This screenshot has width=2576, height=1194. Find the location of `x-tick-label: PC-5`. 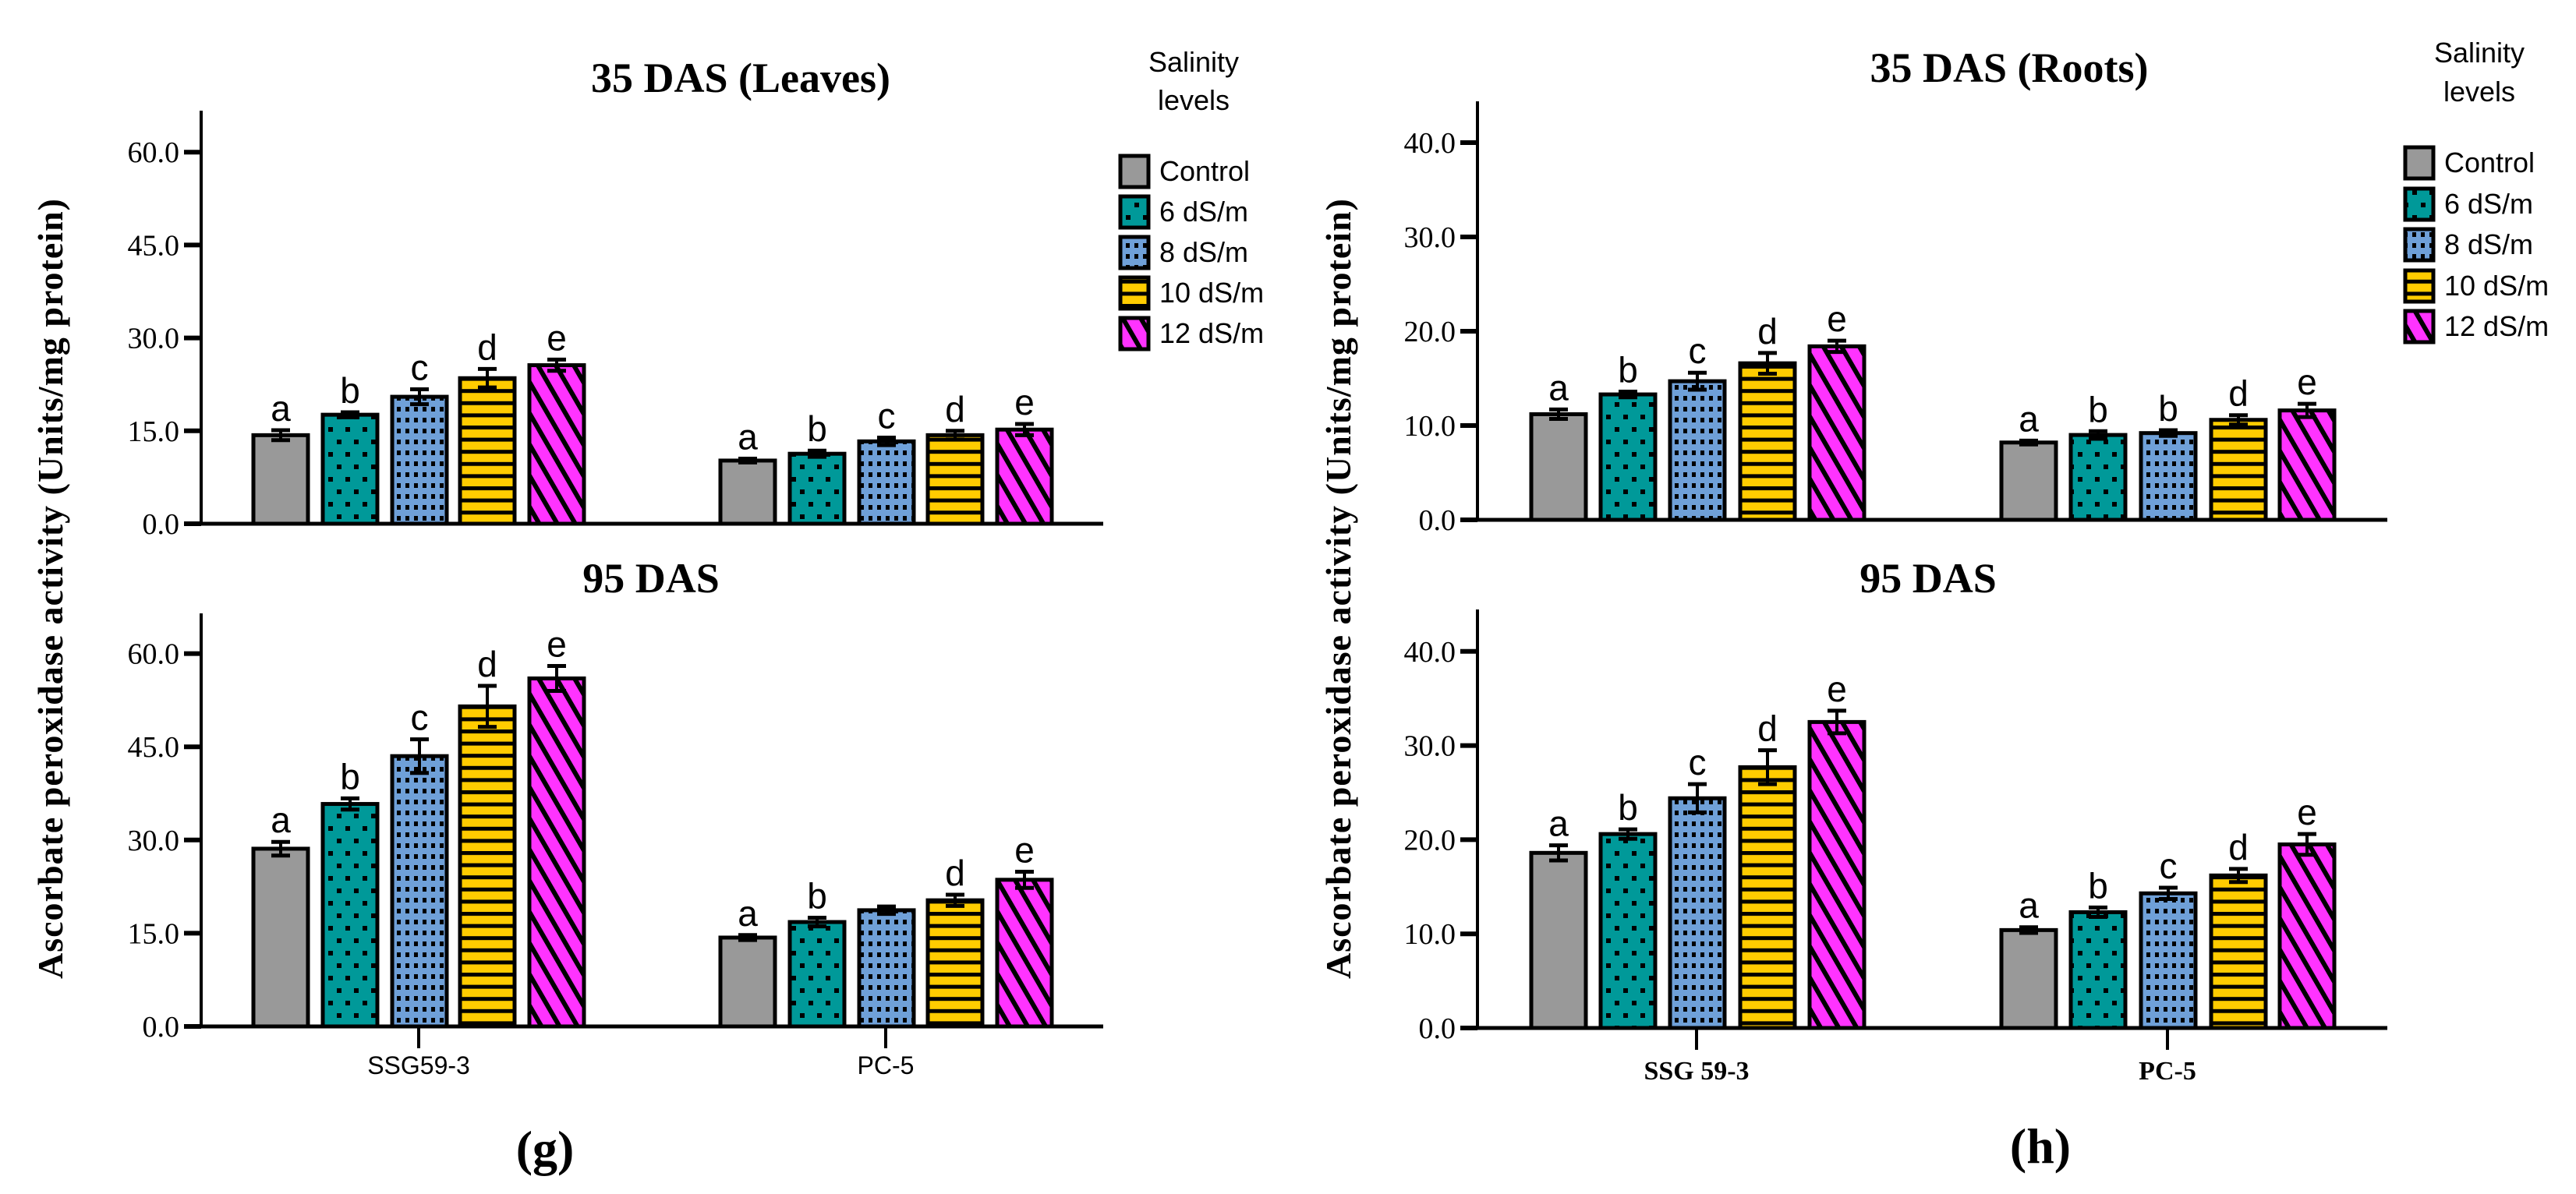

x-tick-label: PC-5 is located at coordinates (886, 1065).